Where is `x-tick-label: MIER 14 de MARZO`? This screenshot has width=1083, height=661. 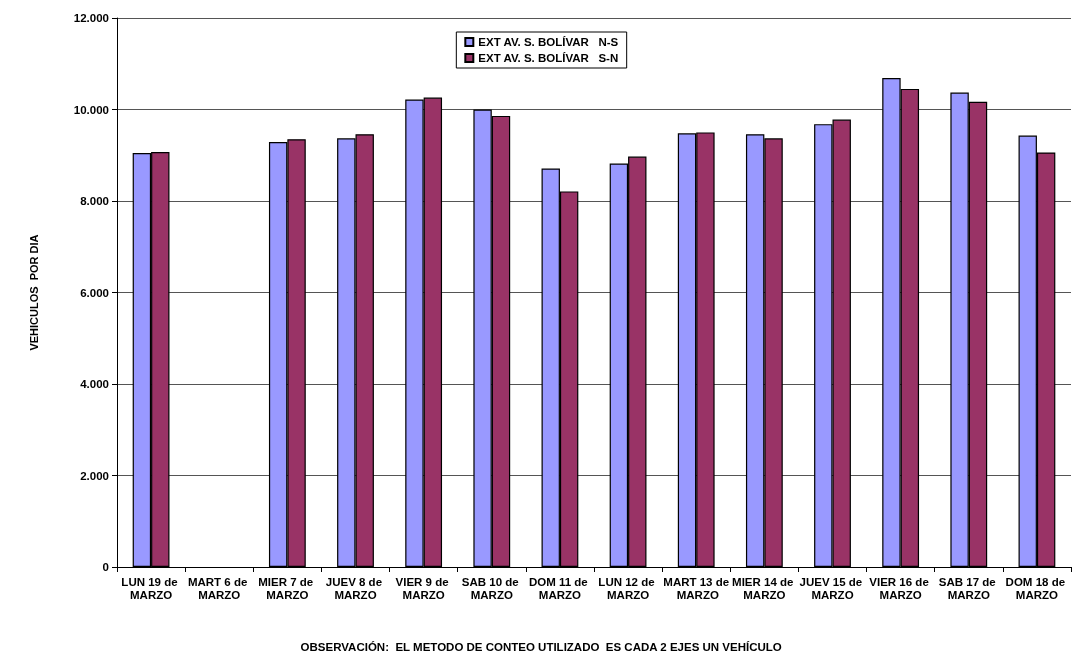
x-tick-label: MIER 14 de MARZO is located at coordinates (764, 588).